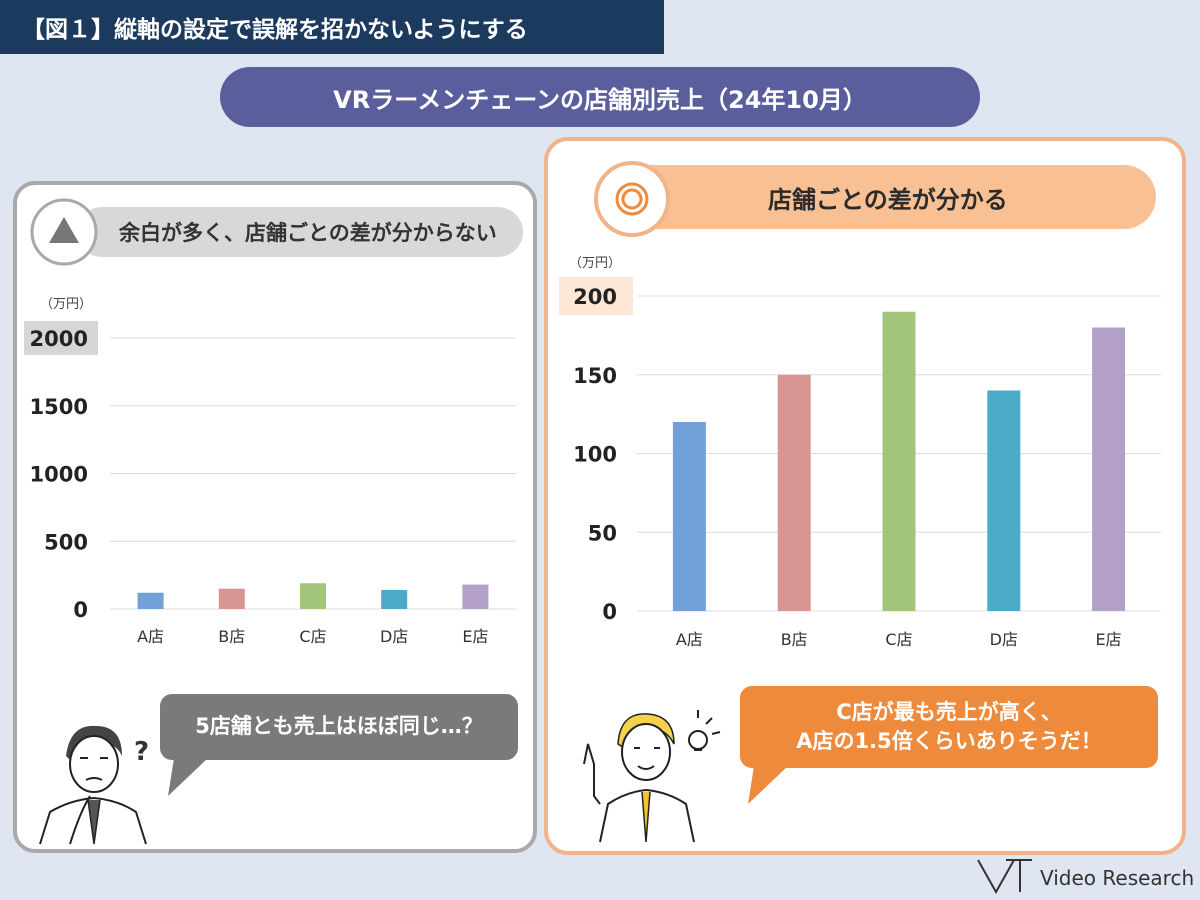 The height and width of the screenshot is (900, 1200). What do you see at coordinates (475, 636) in the screenshot?
I see `left-x-category-label: E店` at bounding box center [475, 636].